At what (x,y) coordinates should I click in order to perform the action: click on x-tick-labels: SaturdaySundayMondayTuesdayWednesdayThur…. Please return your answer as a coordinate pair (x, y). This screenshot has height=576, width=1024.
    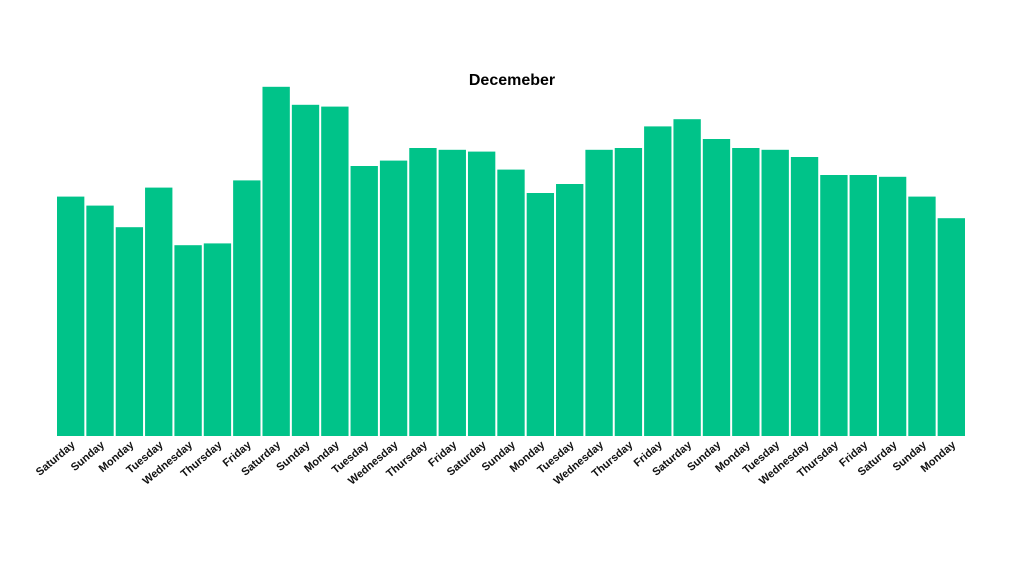
    Looking at the image, I should click on (496, 463).